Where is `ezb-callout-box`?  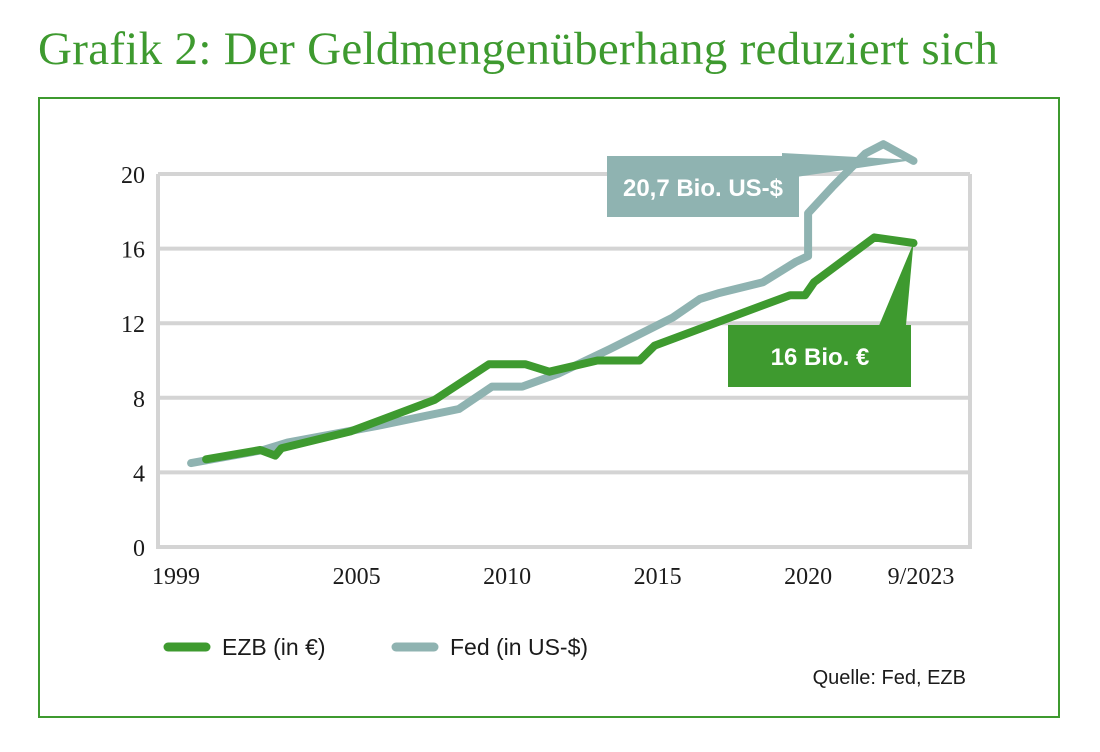 ezb-callout-box is located at coordinates (819, 356).